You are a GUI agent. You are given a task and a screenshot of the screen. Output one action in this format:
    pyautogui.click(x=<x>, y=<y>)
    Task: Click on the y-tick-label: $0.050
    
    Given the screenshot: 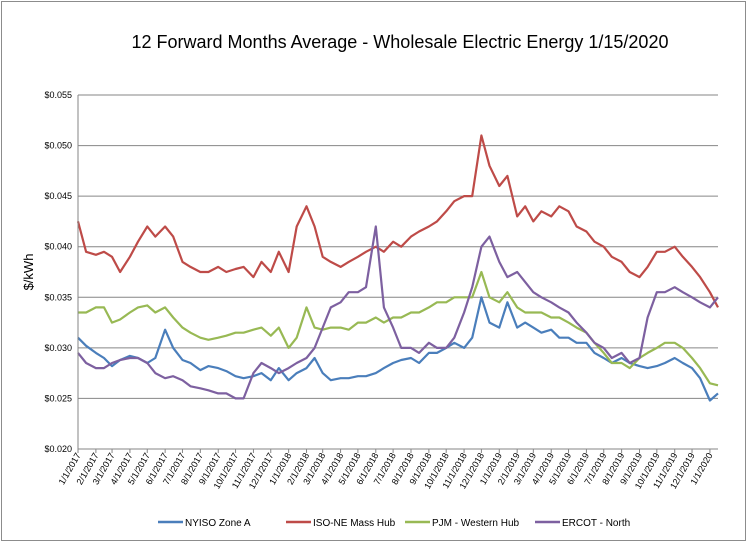 What is the action you would take?
    pyautogui.click(x=58, y=146)
    